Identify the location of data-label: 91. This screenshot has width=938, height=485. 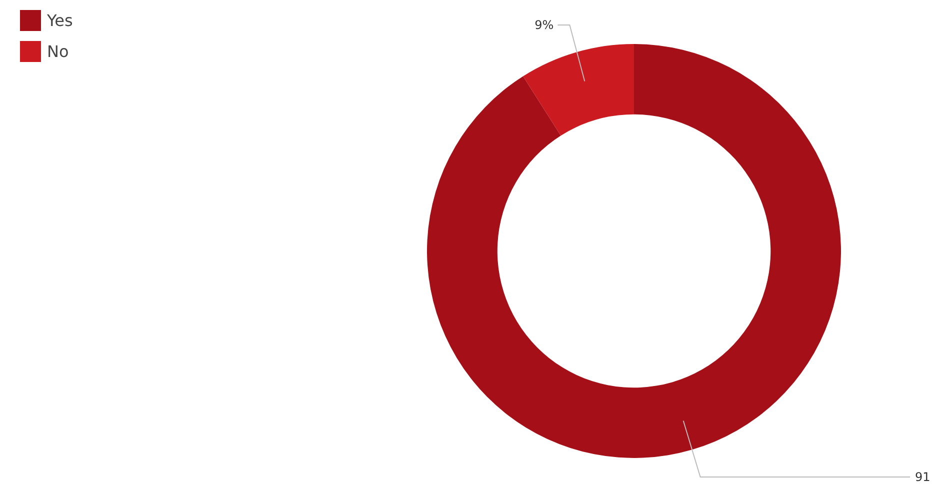
(922, 477).